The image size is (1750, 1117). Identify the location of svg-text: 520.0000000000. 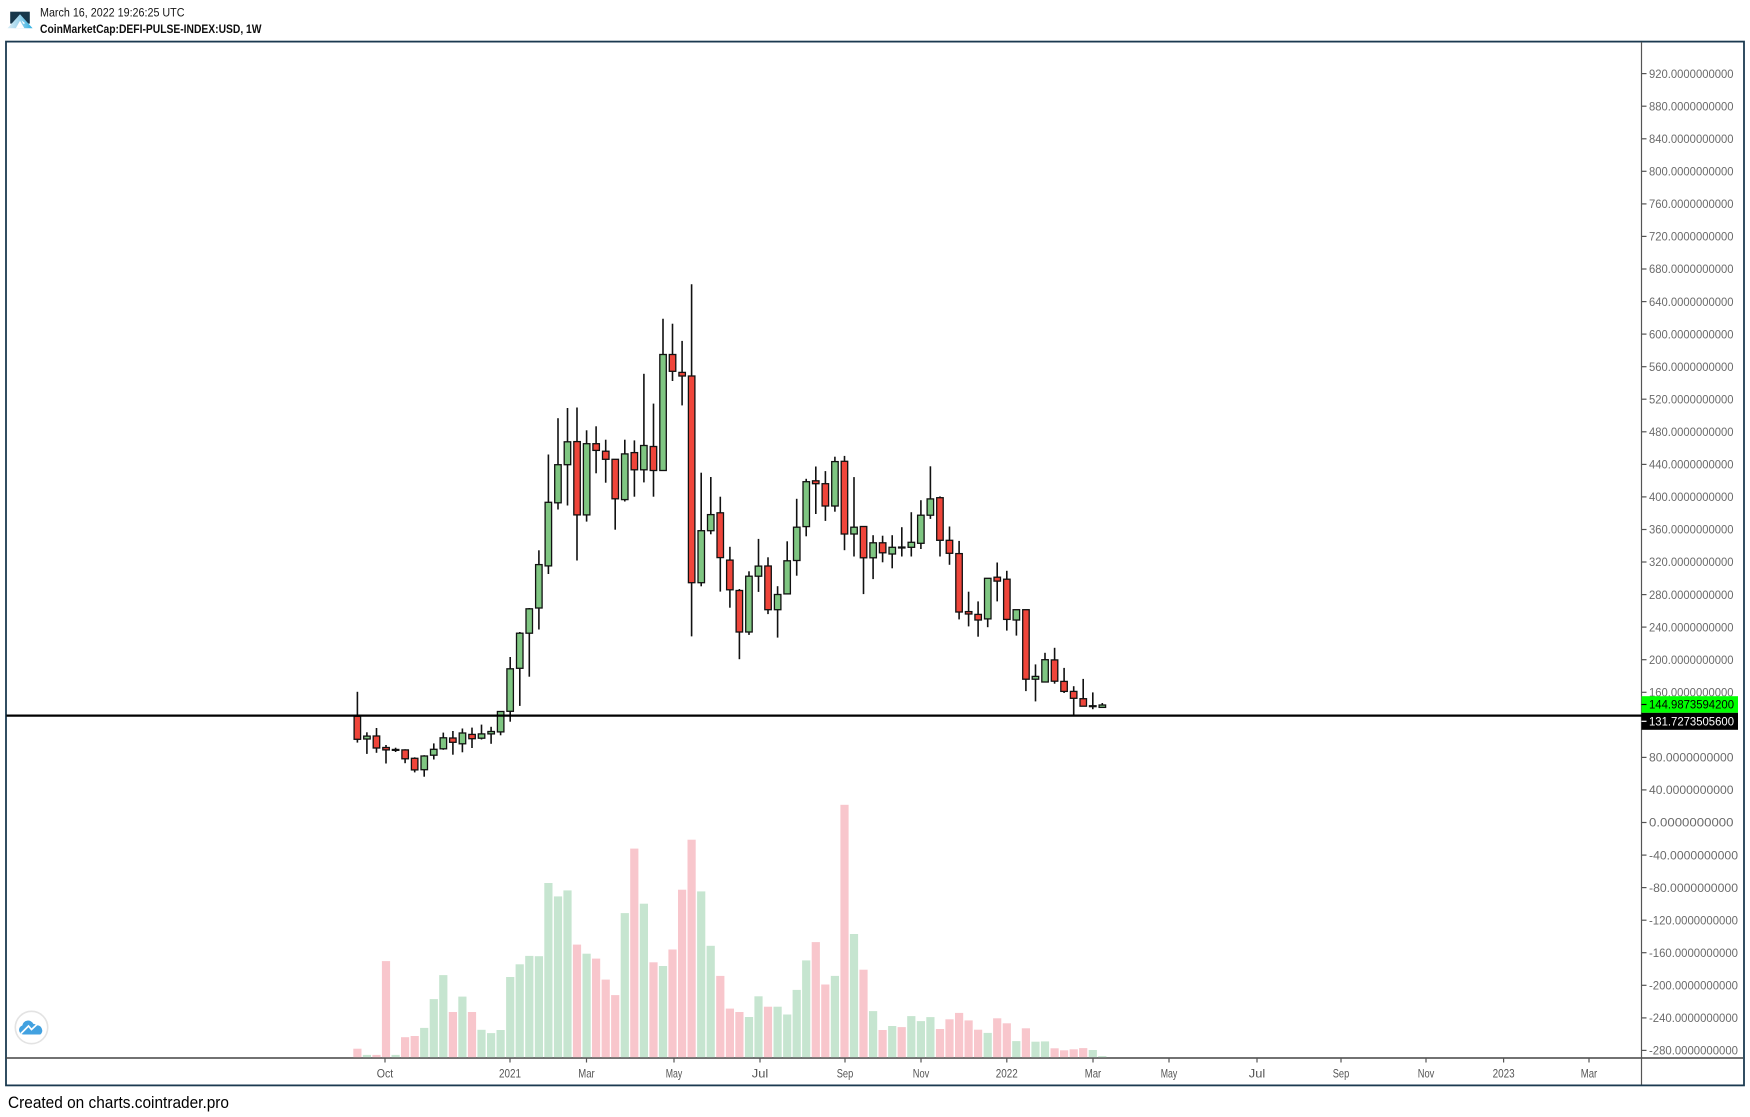
(1691, 399).